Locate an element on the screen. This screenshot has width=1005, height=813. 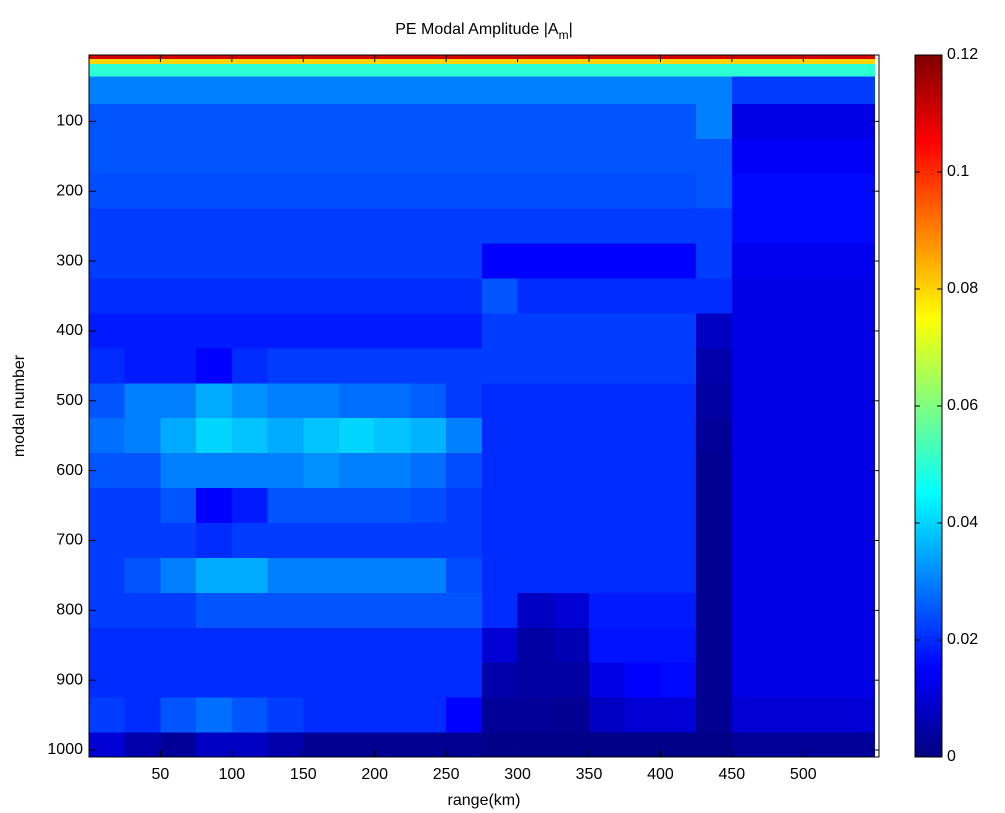
y-tick-label: 100 is located at coordinates (69, 121).